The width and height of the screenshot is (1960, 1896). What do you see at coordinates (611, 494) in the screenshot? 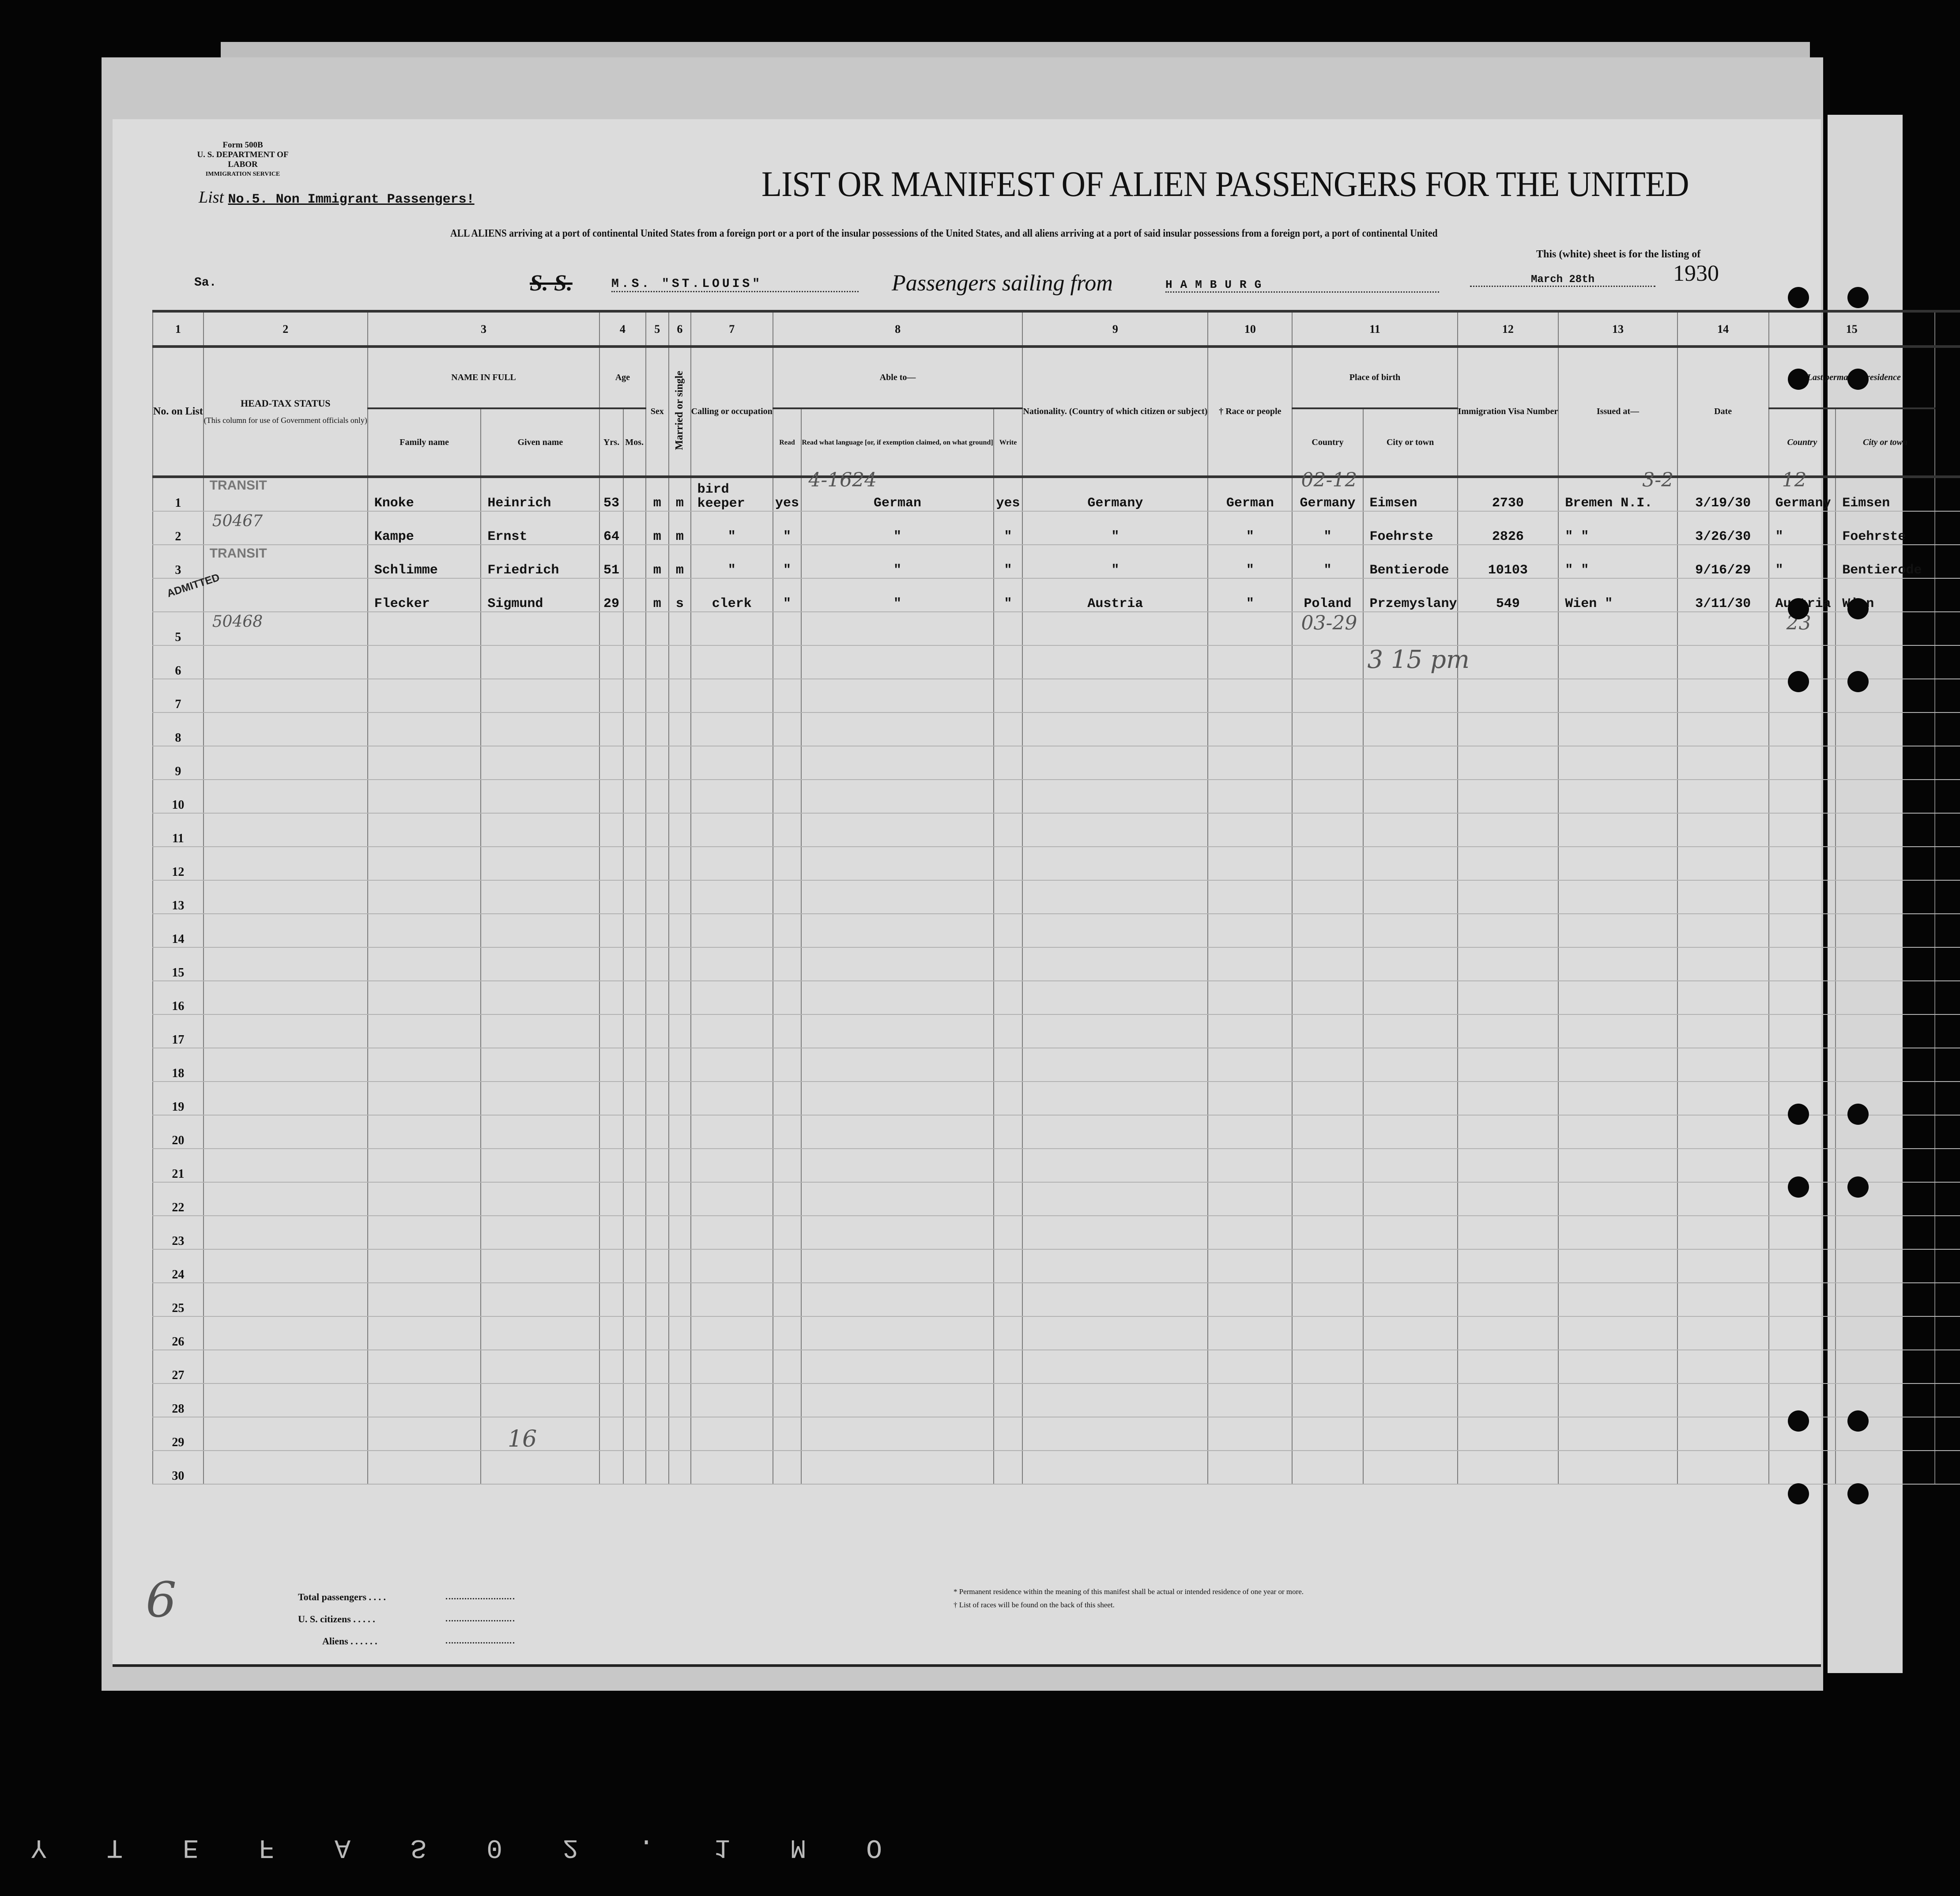
I see `cell-yrs: 53` at bounding box center [611, 494].